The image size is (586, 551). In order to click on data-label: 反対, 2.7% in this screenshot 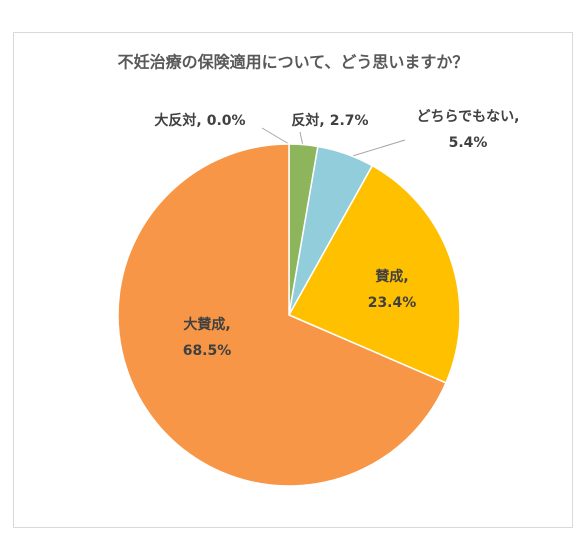, I will do `click(329, 120)`.